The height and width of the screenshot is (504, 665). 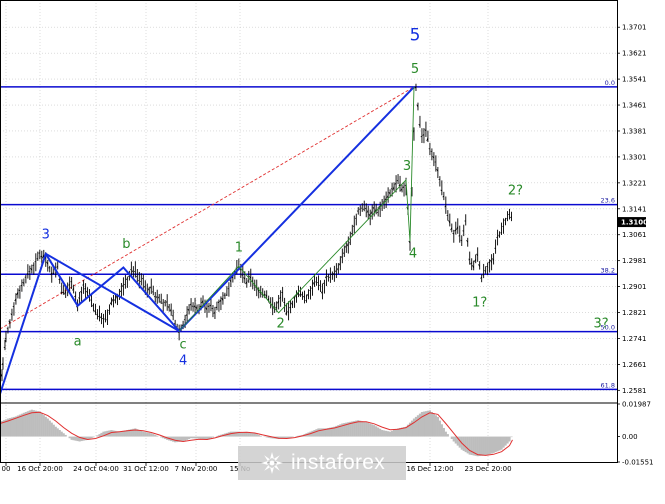 What do you see at coordinates (634, 287) in the screenshot?
I see `y-tick-label: 1.2901` at bounding box center [634, 287].